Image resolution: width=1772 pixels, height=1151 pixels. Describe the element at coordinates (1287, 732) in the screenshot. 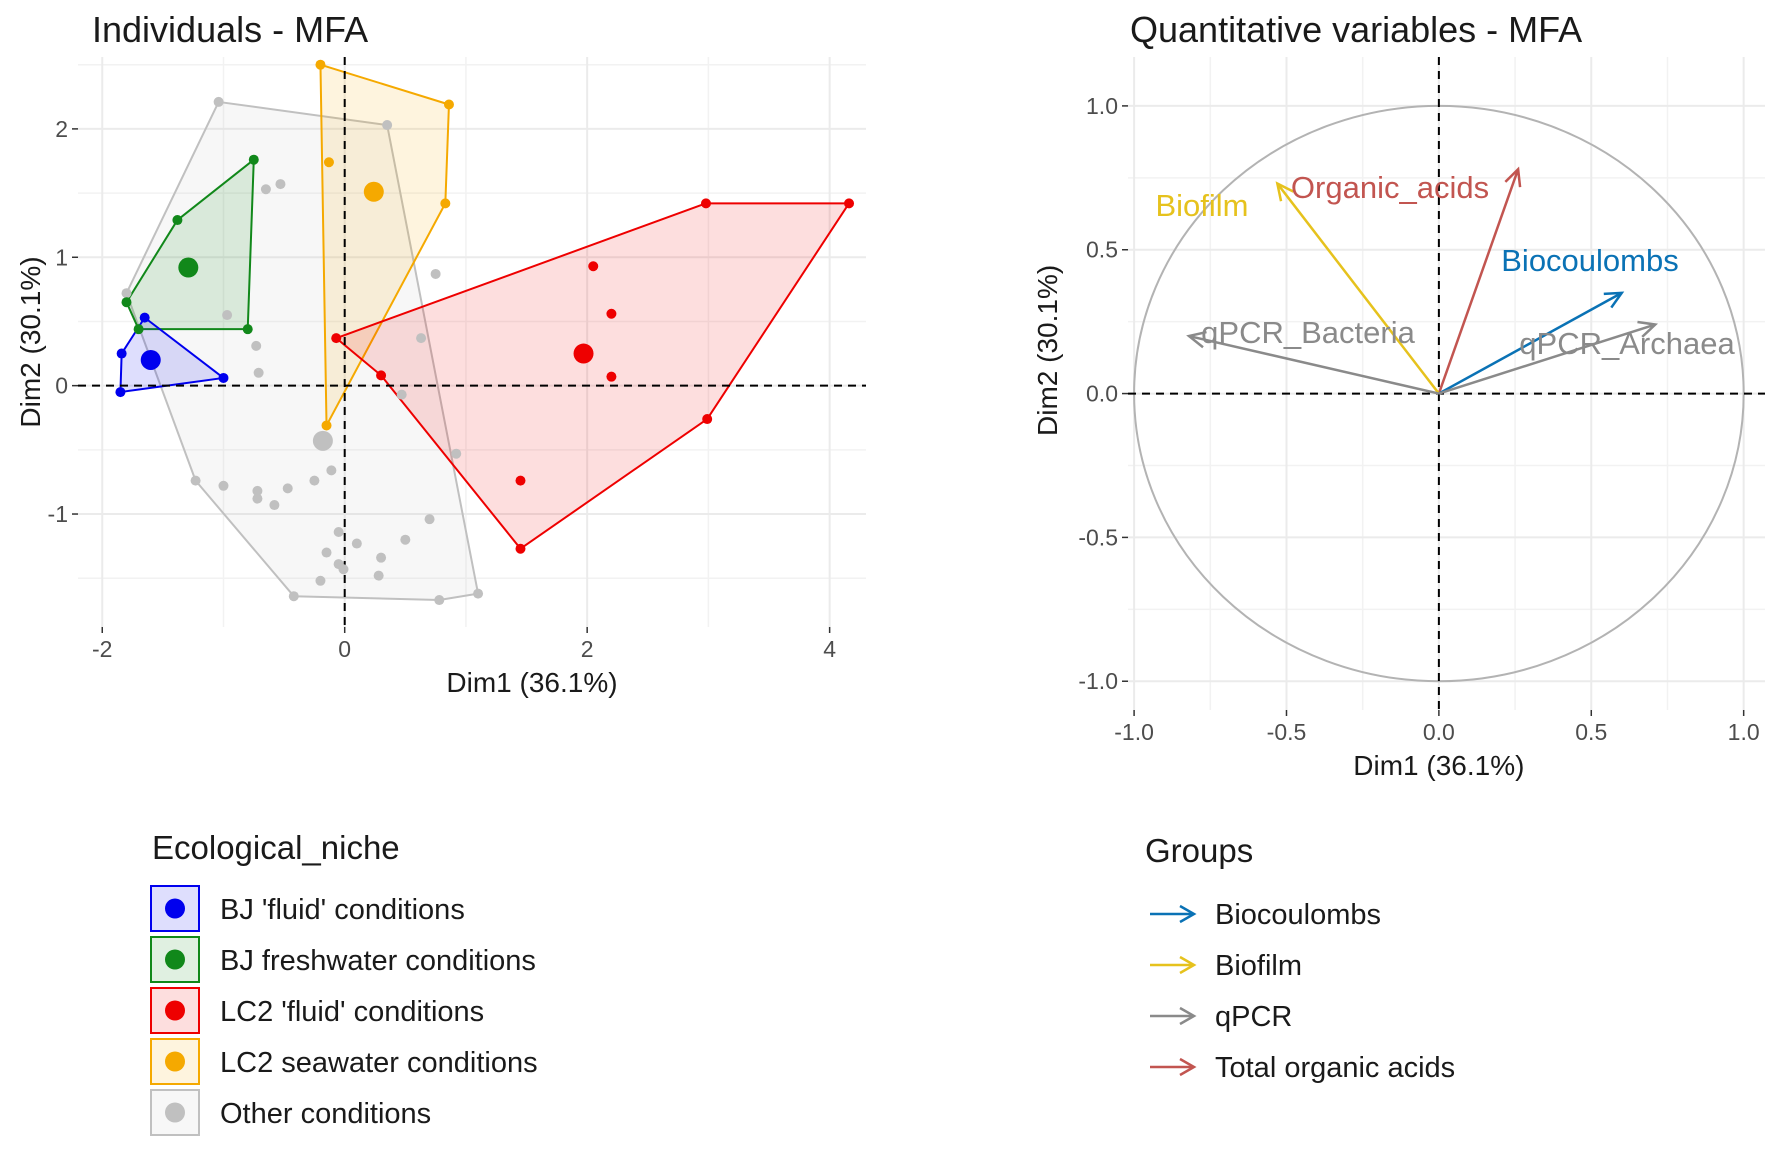

I see `x-tick-label: -0.5` at that location.